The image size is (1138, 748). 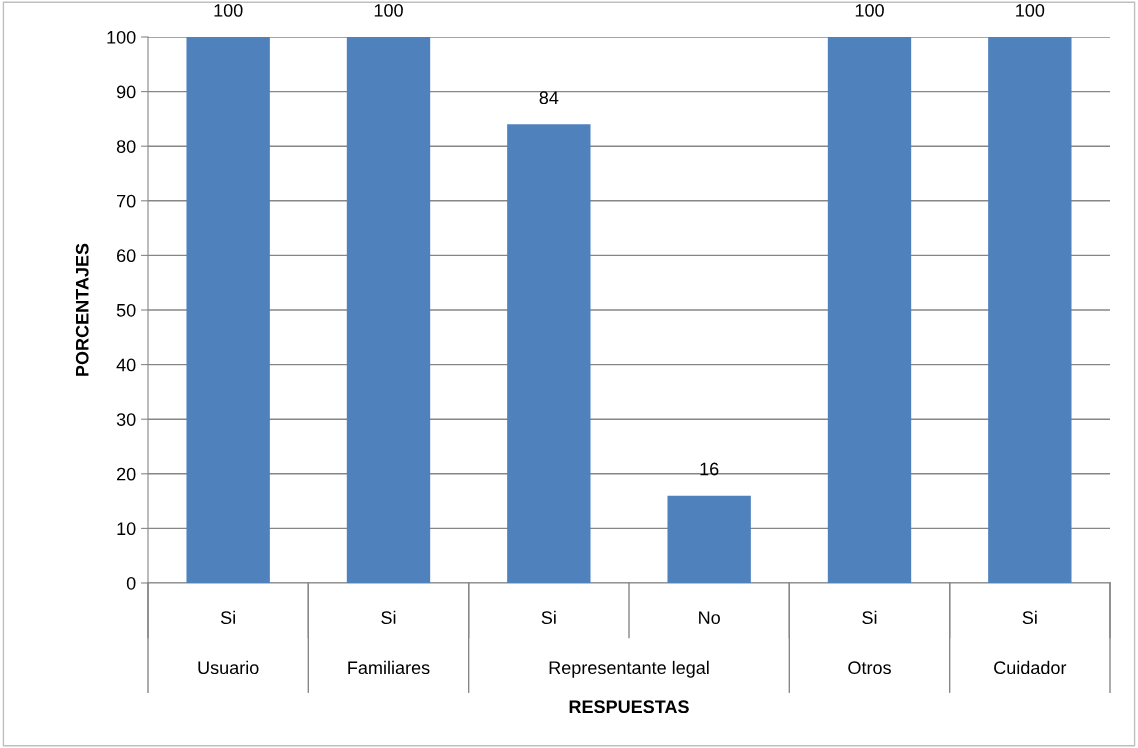 What do you see at coordinates (82, 309) in the screenshot?
I see `y-axis-title: PORCENTAJES` at bounding box center [82, 309].